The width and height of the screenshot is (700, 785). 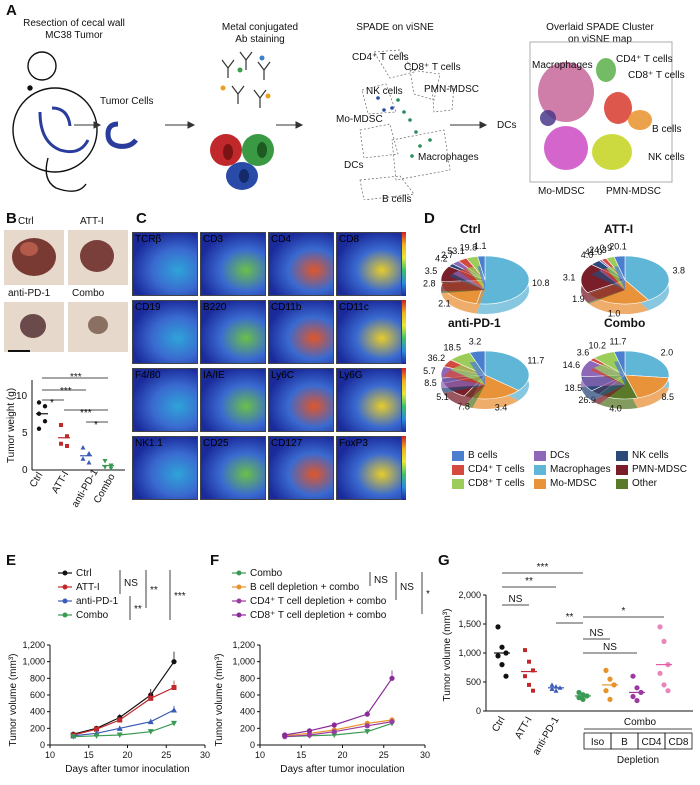 I want to click on panel-label-c: C, so click(x=141, y=218).